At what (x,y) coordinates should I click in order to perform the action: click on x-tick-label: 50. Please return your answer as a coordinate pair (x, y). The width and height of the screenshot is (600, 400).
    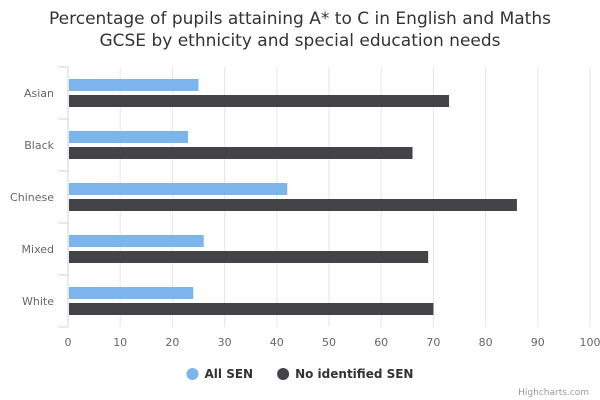
    Looking at the image, I should click on (329, 342).